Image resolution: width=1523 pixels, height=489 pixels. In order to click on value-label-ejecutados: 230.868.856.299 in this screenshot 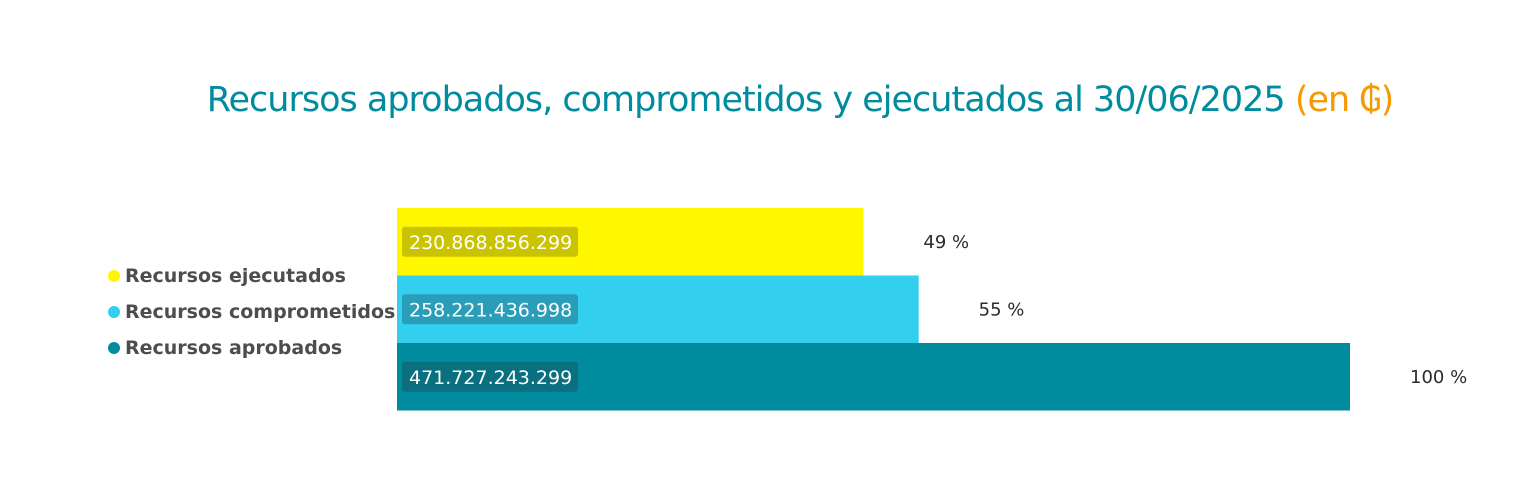, I will do `click(490, 243)`.